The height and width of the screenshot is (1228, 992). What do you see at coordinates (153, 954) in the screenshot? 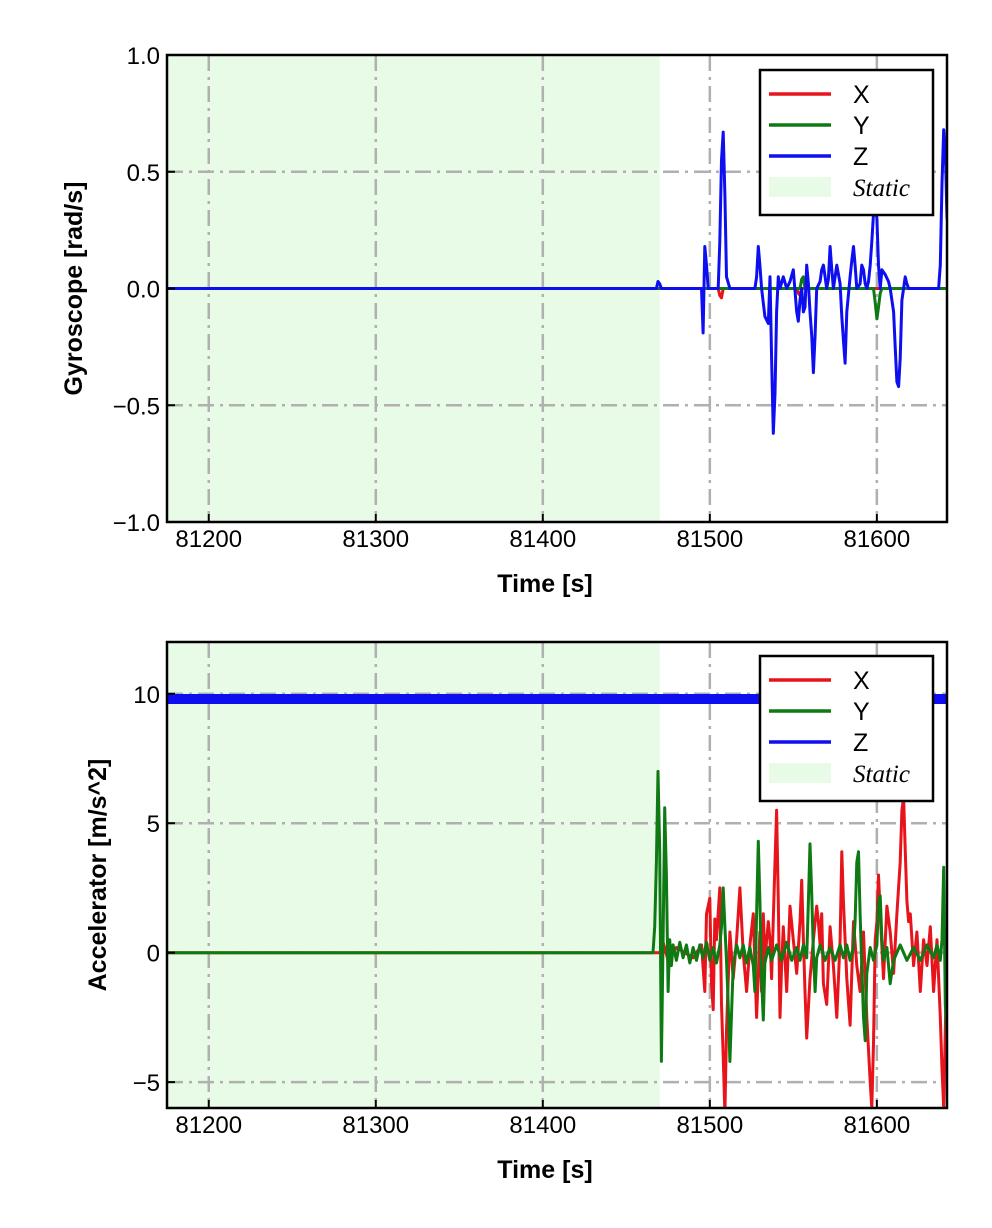
I see `y-tick-label: 0` at bounding box center [153, 954].